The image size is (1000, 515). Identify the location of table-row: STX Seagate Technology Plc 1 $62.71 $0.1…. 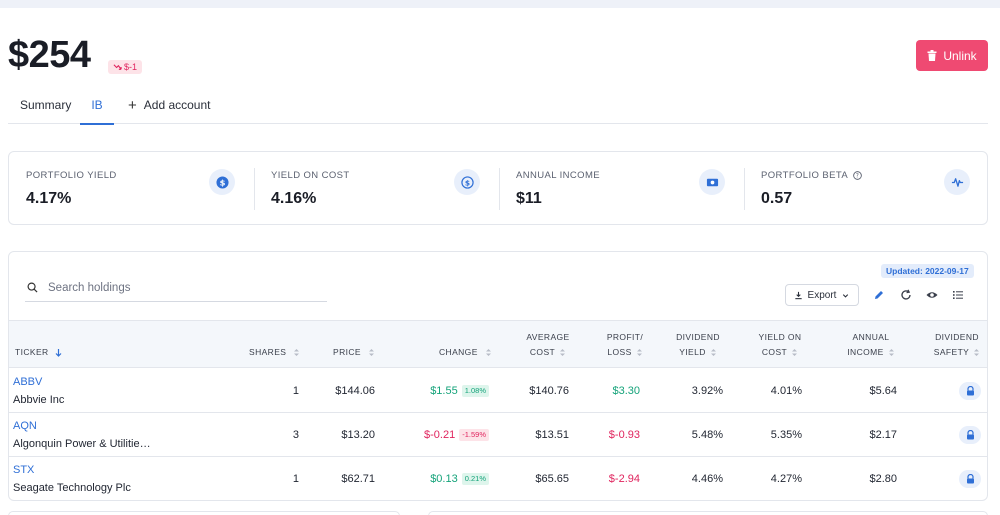
(498, 478).